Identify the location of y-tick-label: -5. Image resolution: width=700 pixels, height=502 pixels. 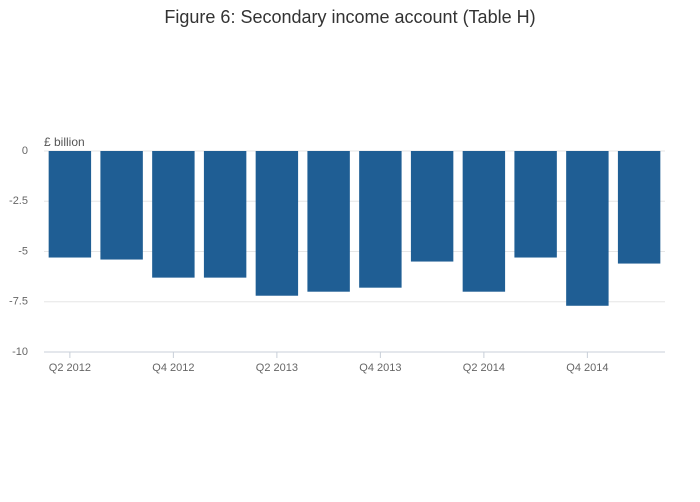
(23, 251).